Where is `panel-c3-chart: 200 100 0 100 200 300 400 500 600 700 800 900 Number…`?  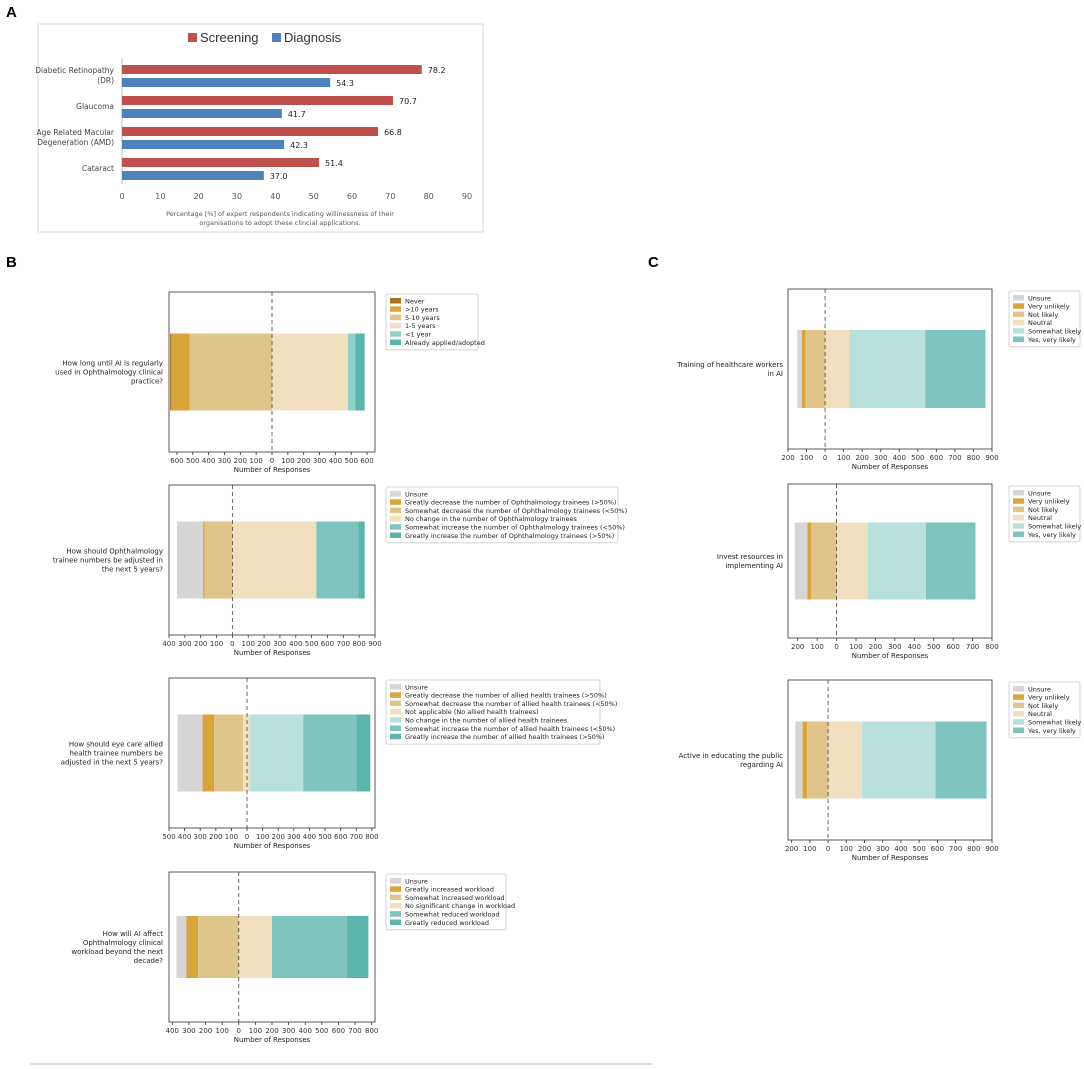
panel-c3-chart: 200 100 0 100 200 300 400 500 600 700 800 900 Number… is located at coordinates (880, 770).